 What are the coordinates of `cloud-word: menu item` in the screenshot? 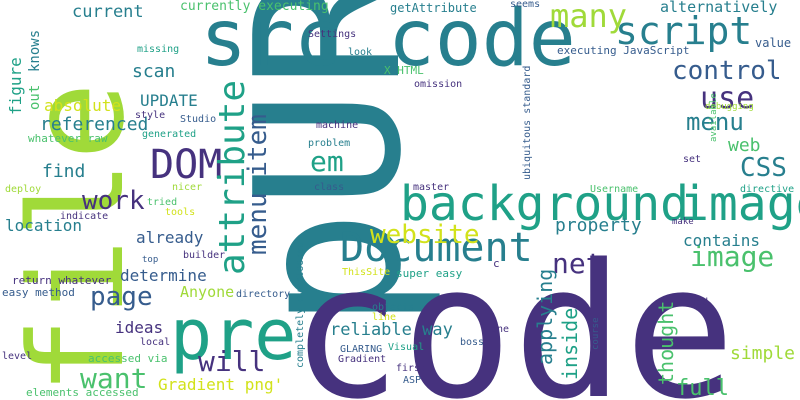 It's located at (258, 184).